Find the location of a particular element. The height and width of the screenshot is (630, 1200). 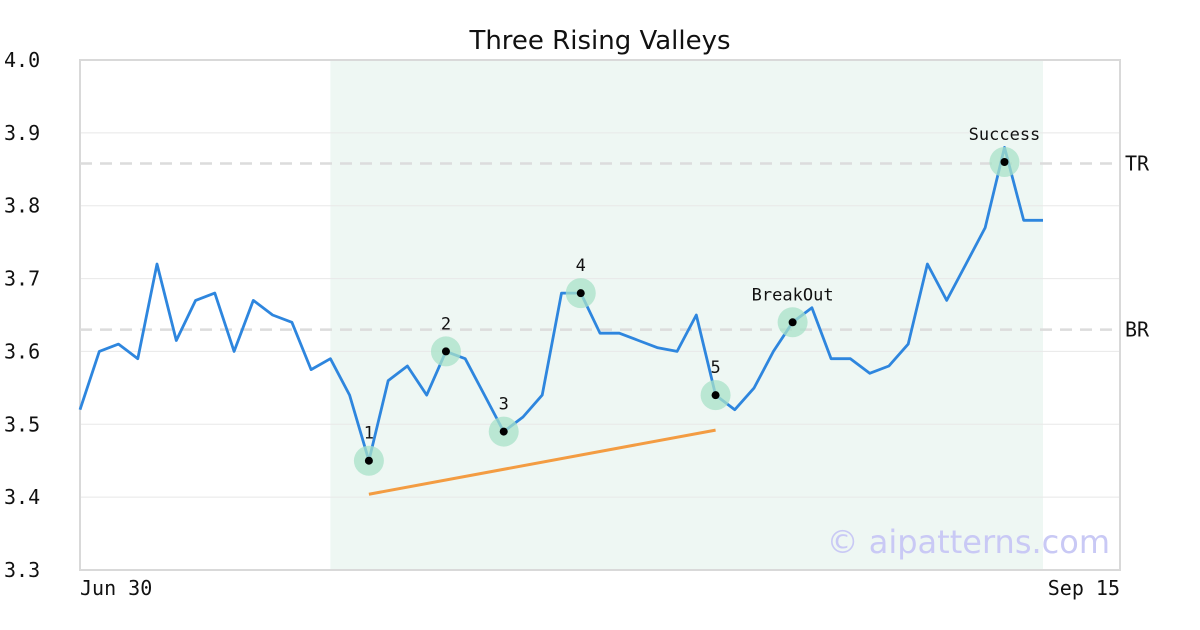

y-tick-label: 3.9 is located at coordinates (22, 133).